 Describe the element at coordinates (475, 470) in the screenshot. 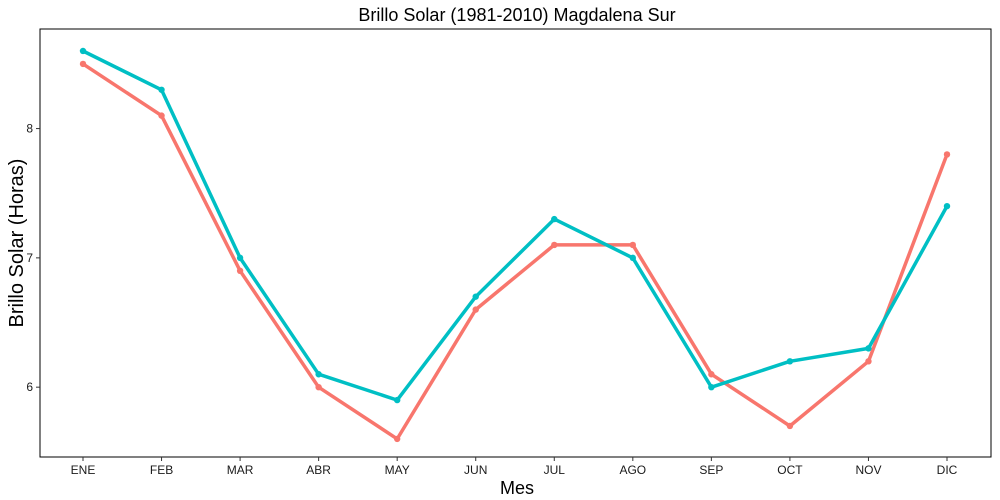

I see `x-tick-label: JUN` at that location.